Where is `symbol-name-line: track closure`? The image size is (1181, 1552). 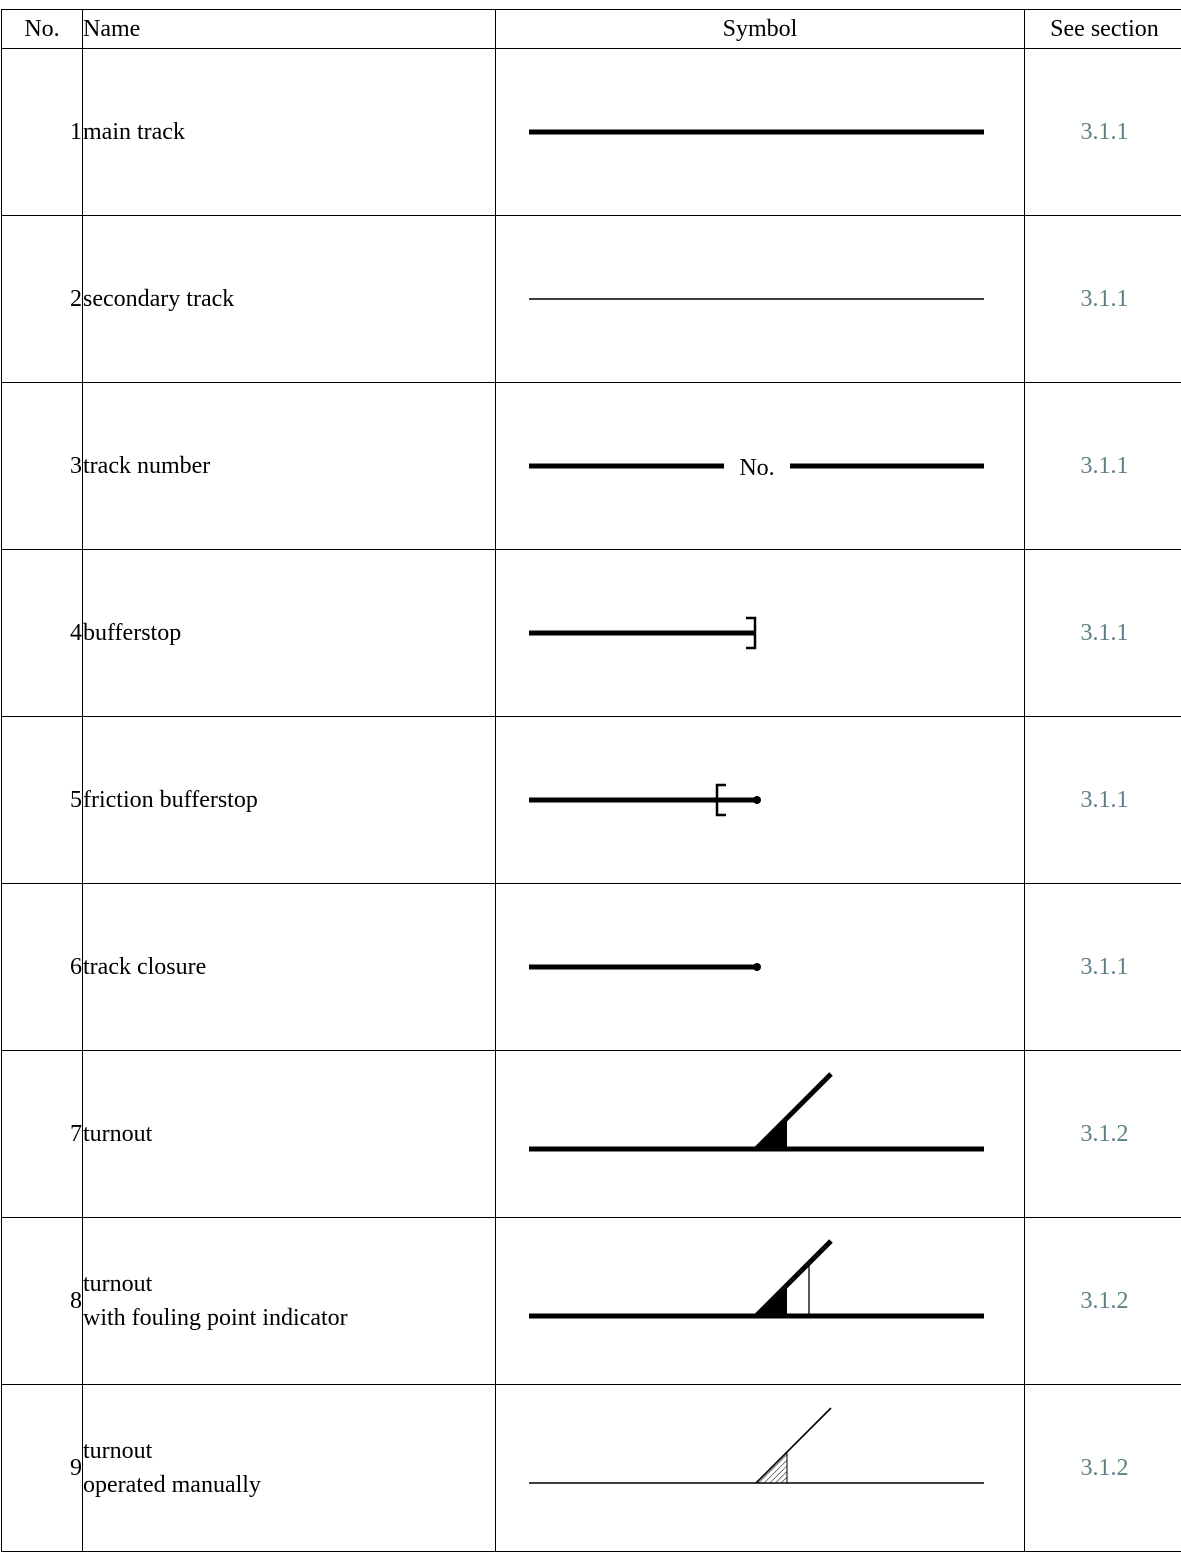
symbol-name-line: track closure is located at coordinates (289, 967).